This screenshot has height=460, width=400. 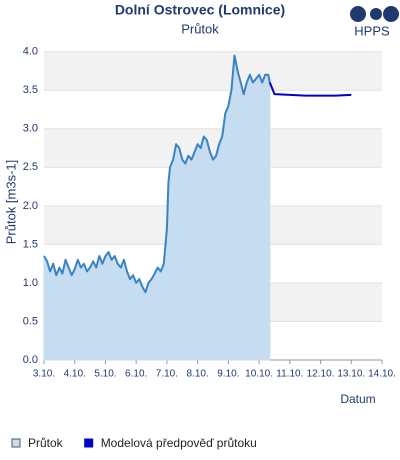 I want to click on line, so click(x=310, y=89).